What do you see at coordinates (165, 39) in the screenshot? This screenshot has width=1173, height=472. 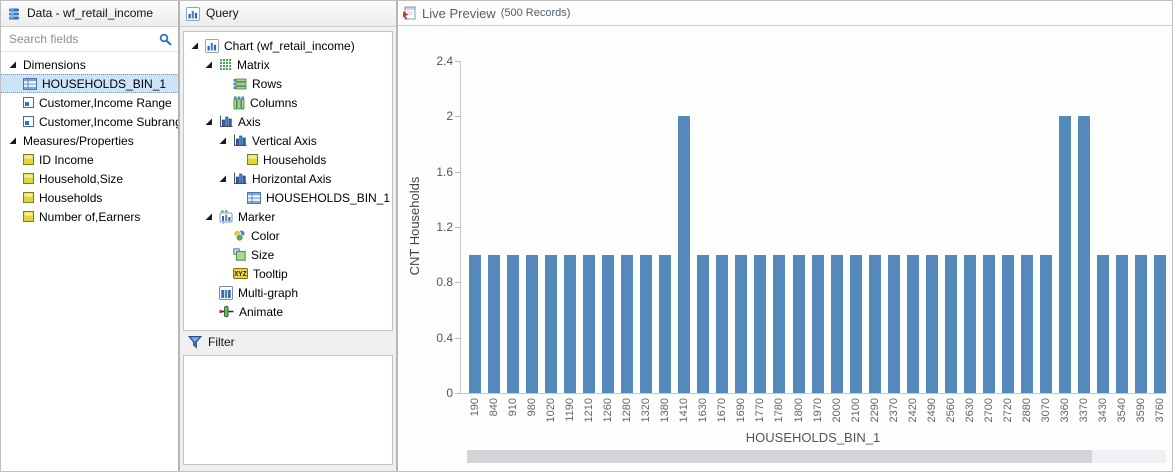 I see `search-icon` at bounding box center [165, 39].